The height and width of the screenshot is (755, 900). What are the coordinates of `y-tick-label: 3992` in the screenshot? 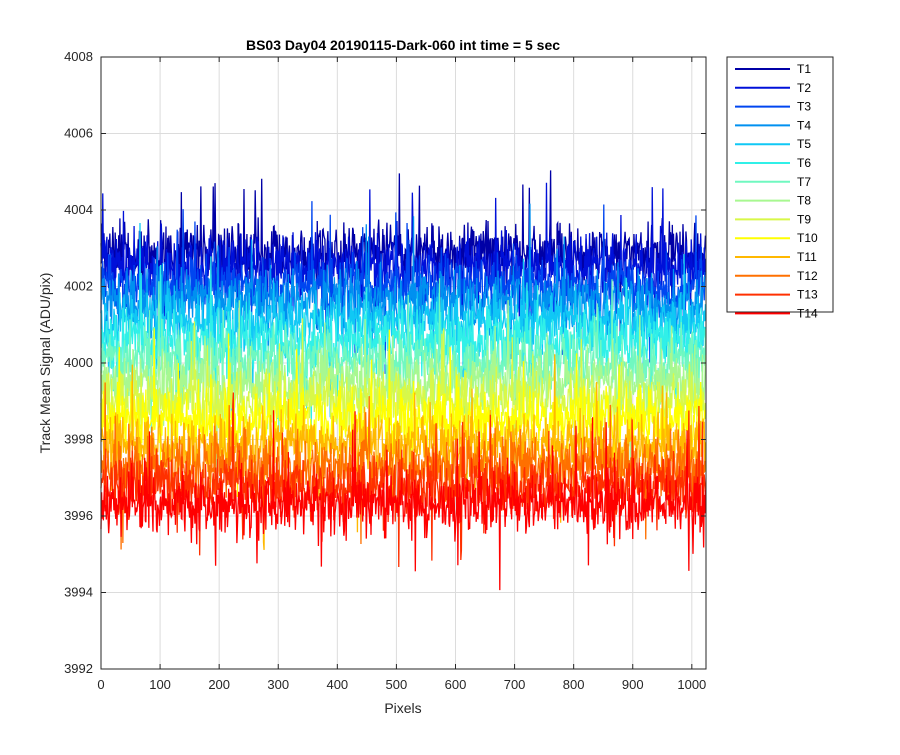 It's located at (78, 668).